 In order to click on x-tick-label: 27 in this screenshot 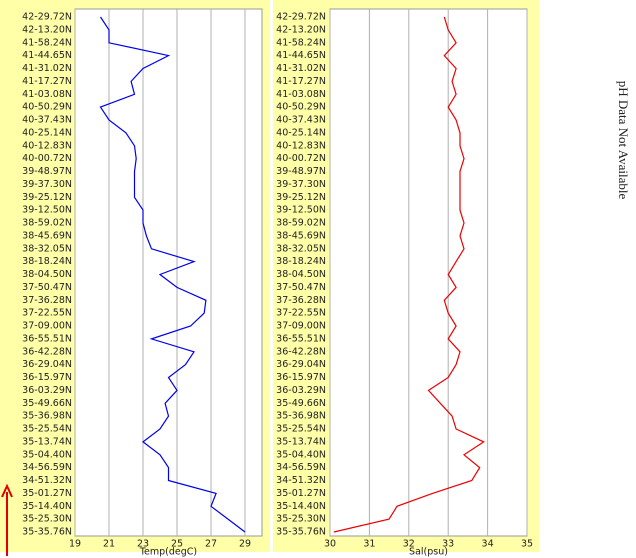, I will do `click(211, 544)`.